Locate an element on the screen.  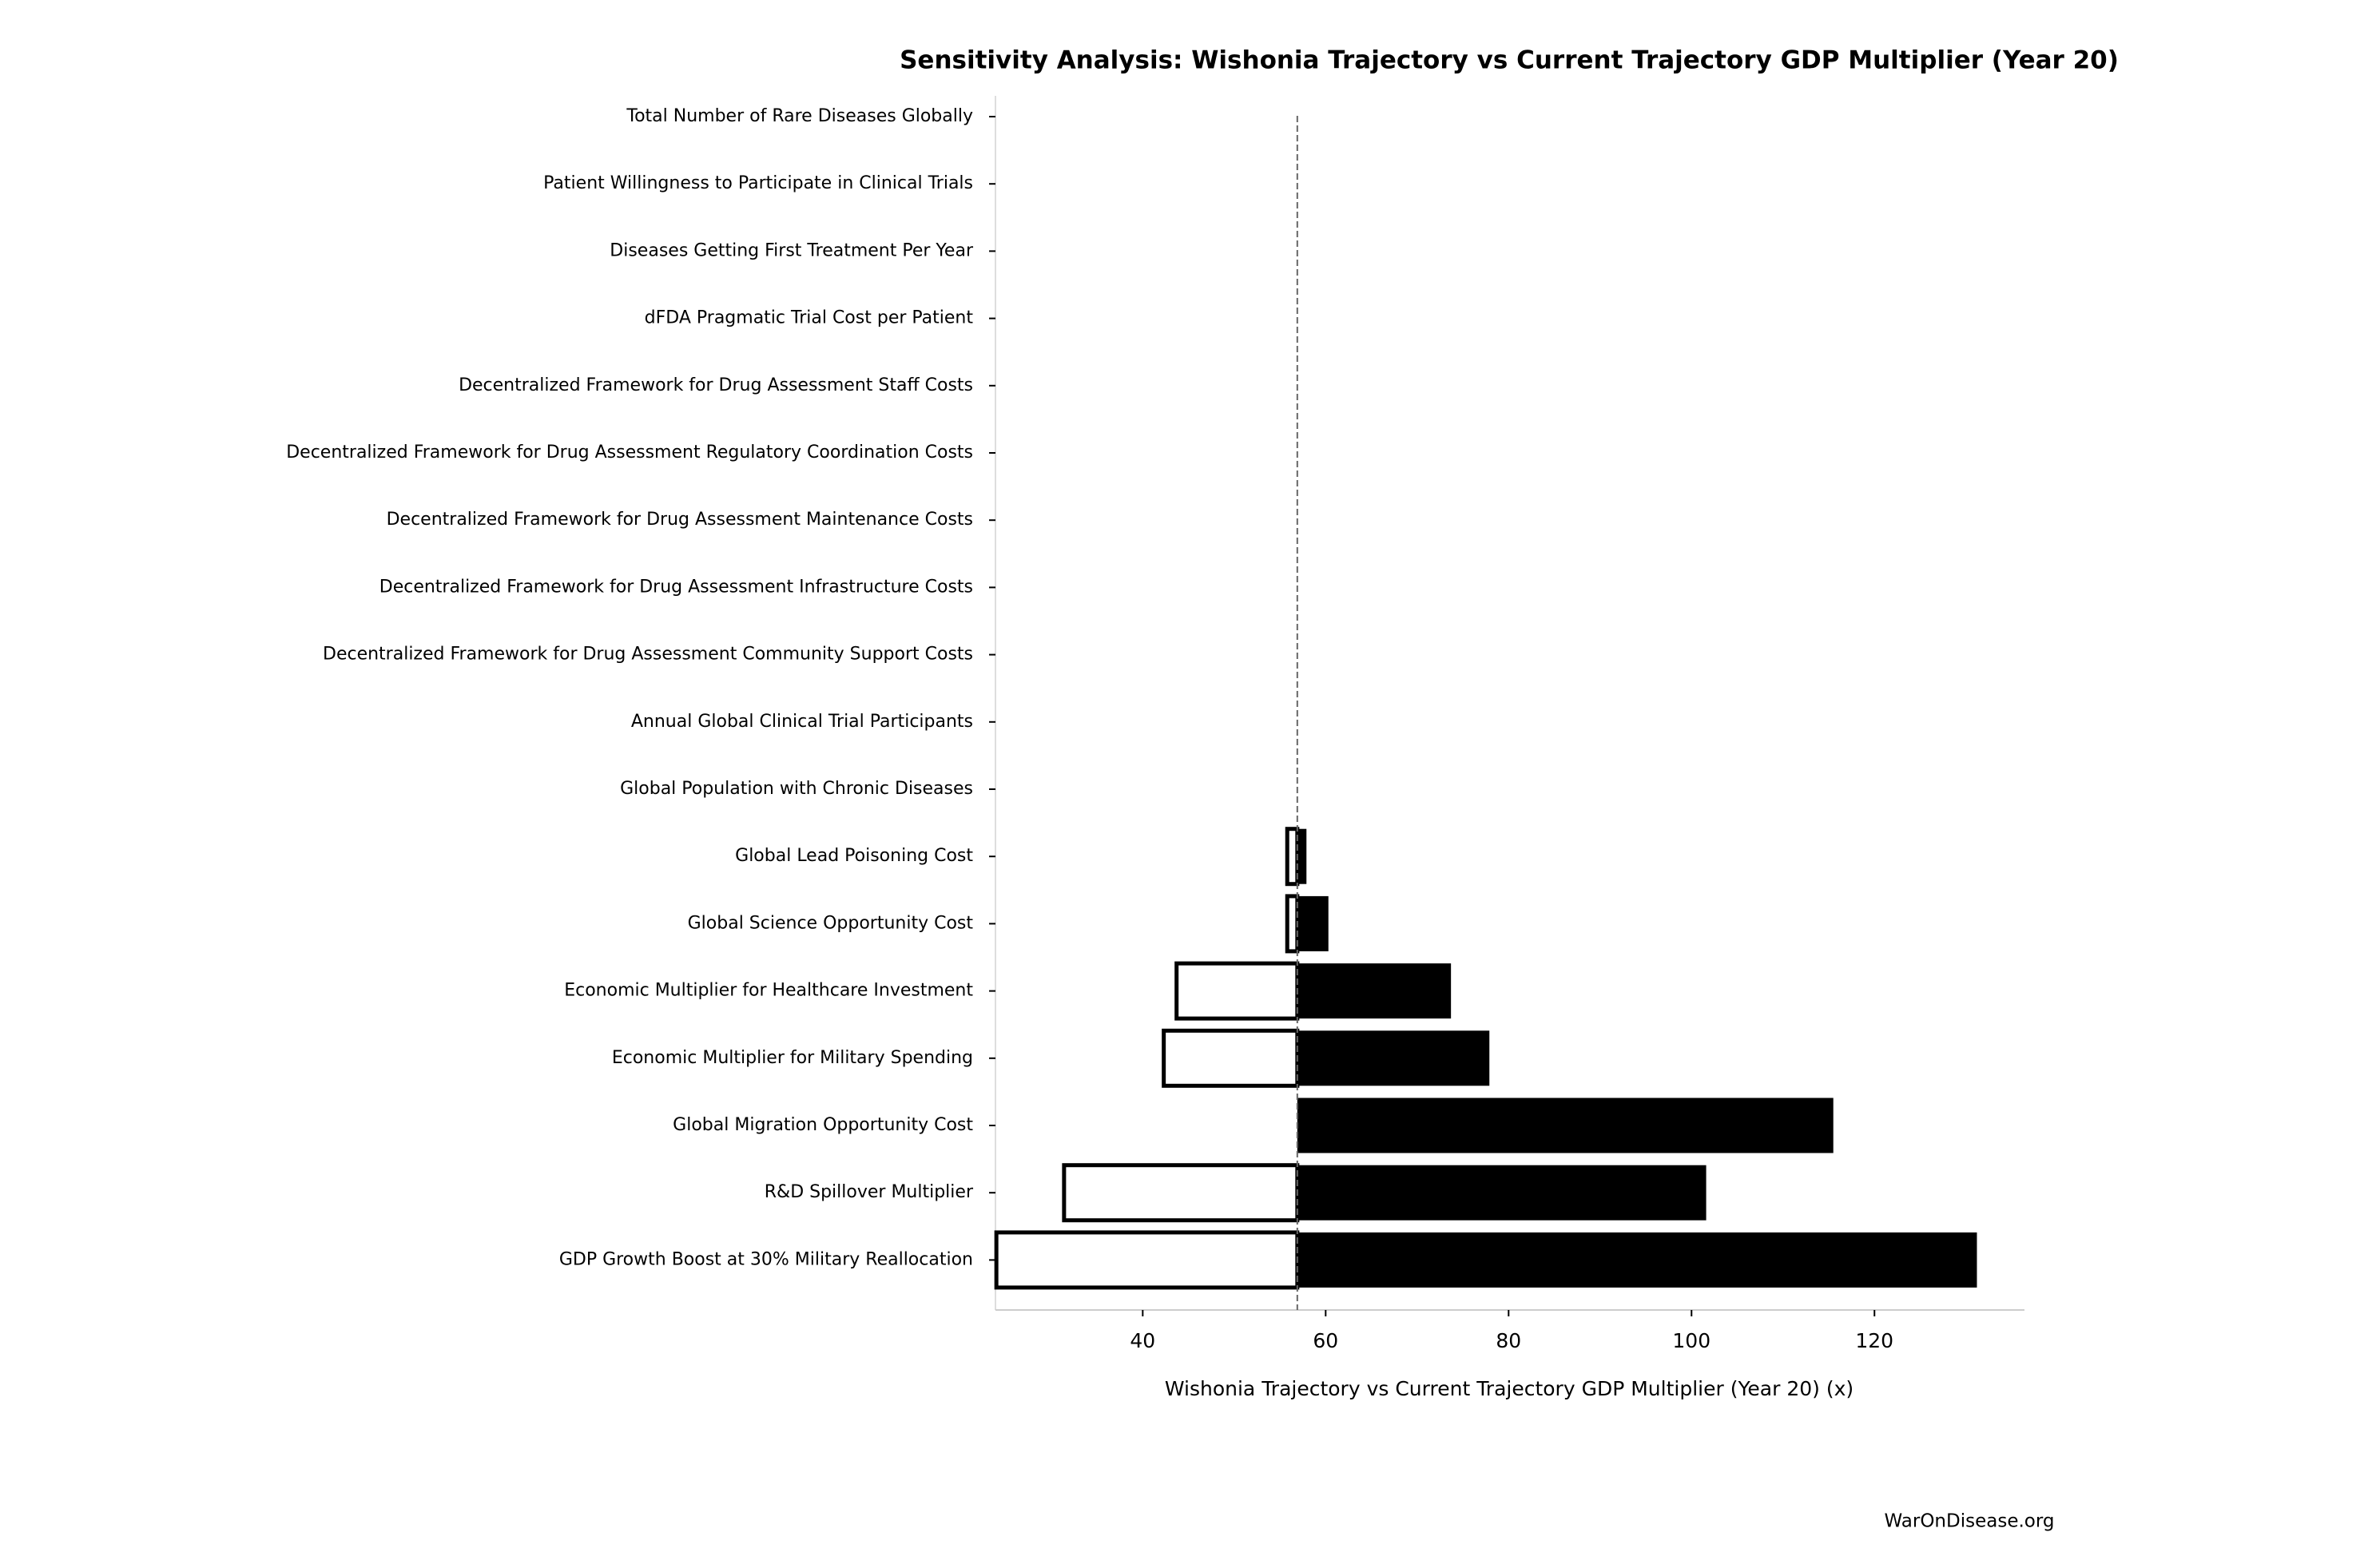
y-tick-label: Global Migration Opportunity Cost is located at coordinates (823, 1125).